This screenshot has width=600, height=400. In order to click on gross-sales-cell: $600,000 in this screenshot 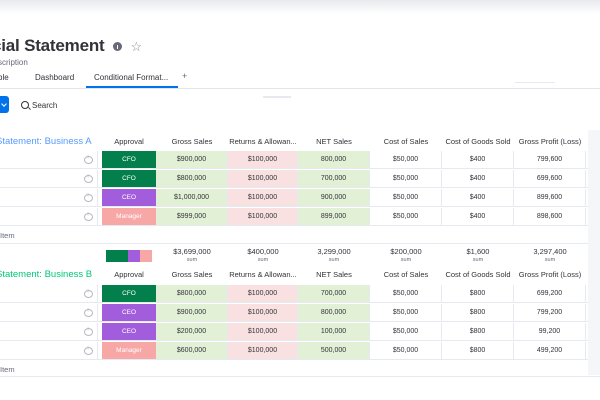, I will do `click(192, 350)`.